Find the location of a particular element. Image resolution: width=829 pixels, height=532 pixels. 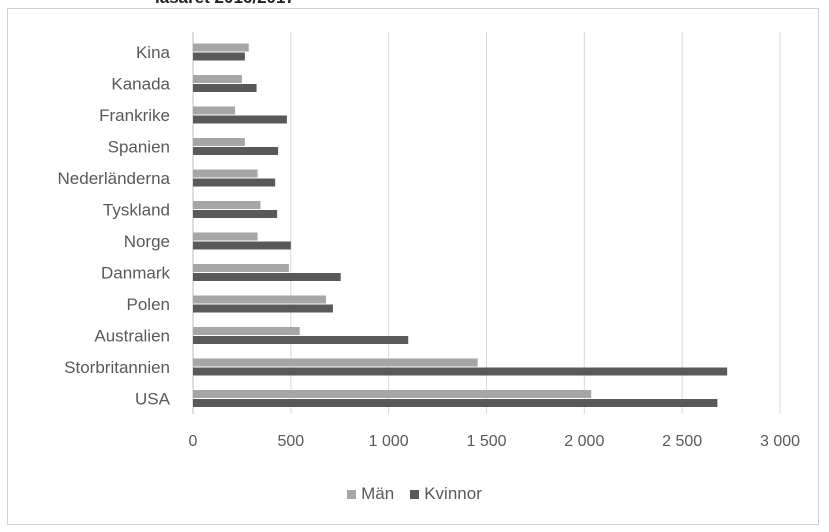

category-label: Norge is located at coordinates (147, 241).